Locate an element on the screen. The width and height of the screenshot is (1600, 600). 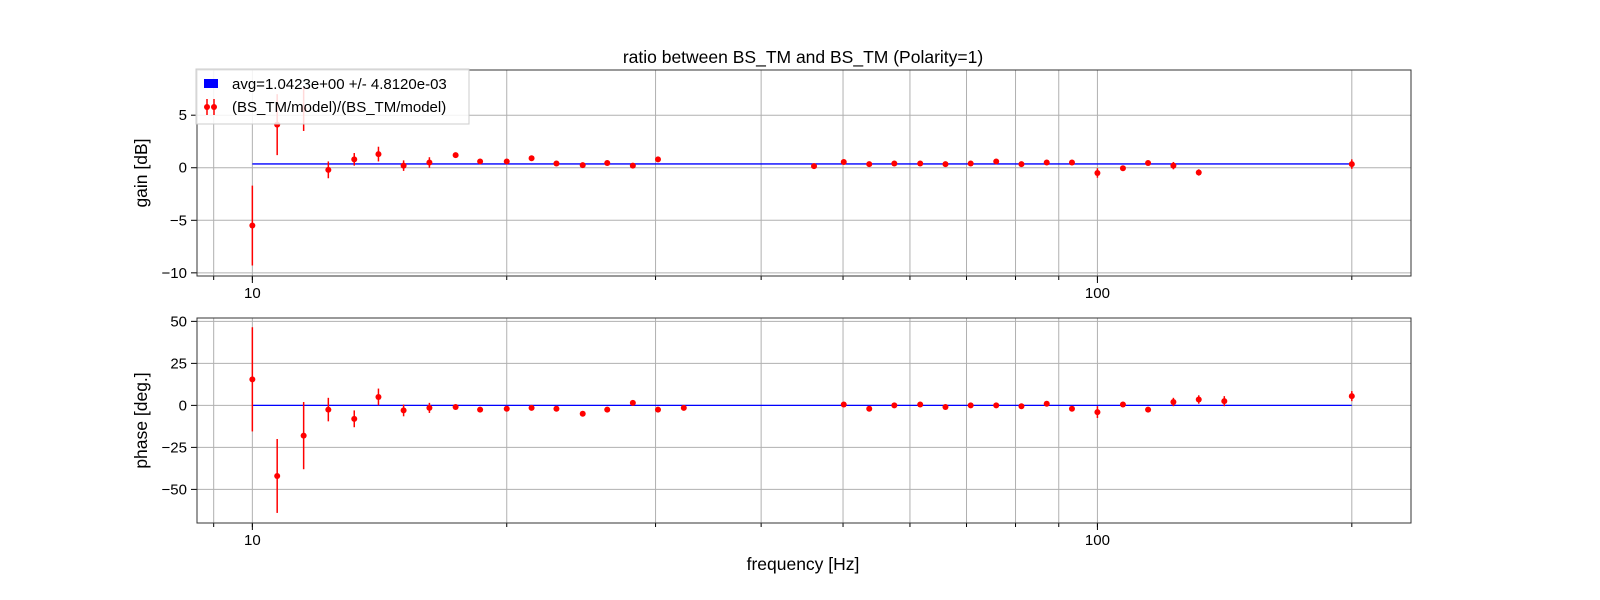
x-axis-label: frequency [Hz] is located at coordinates (803, 564).